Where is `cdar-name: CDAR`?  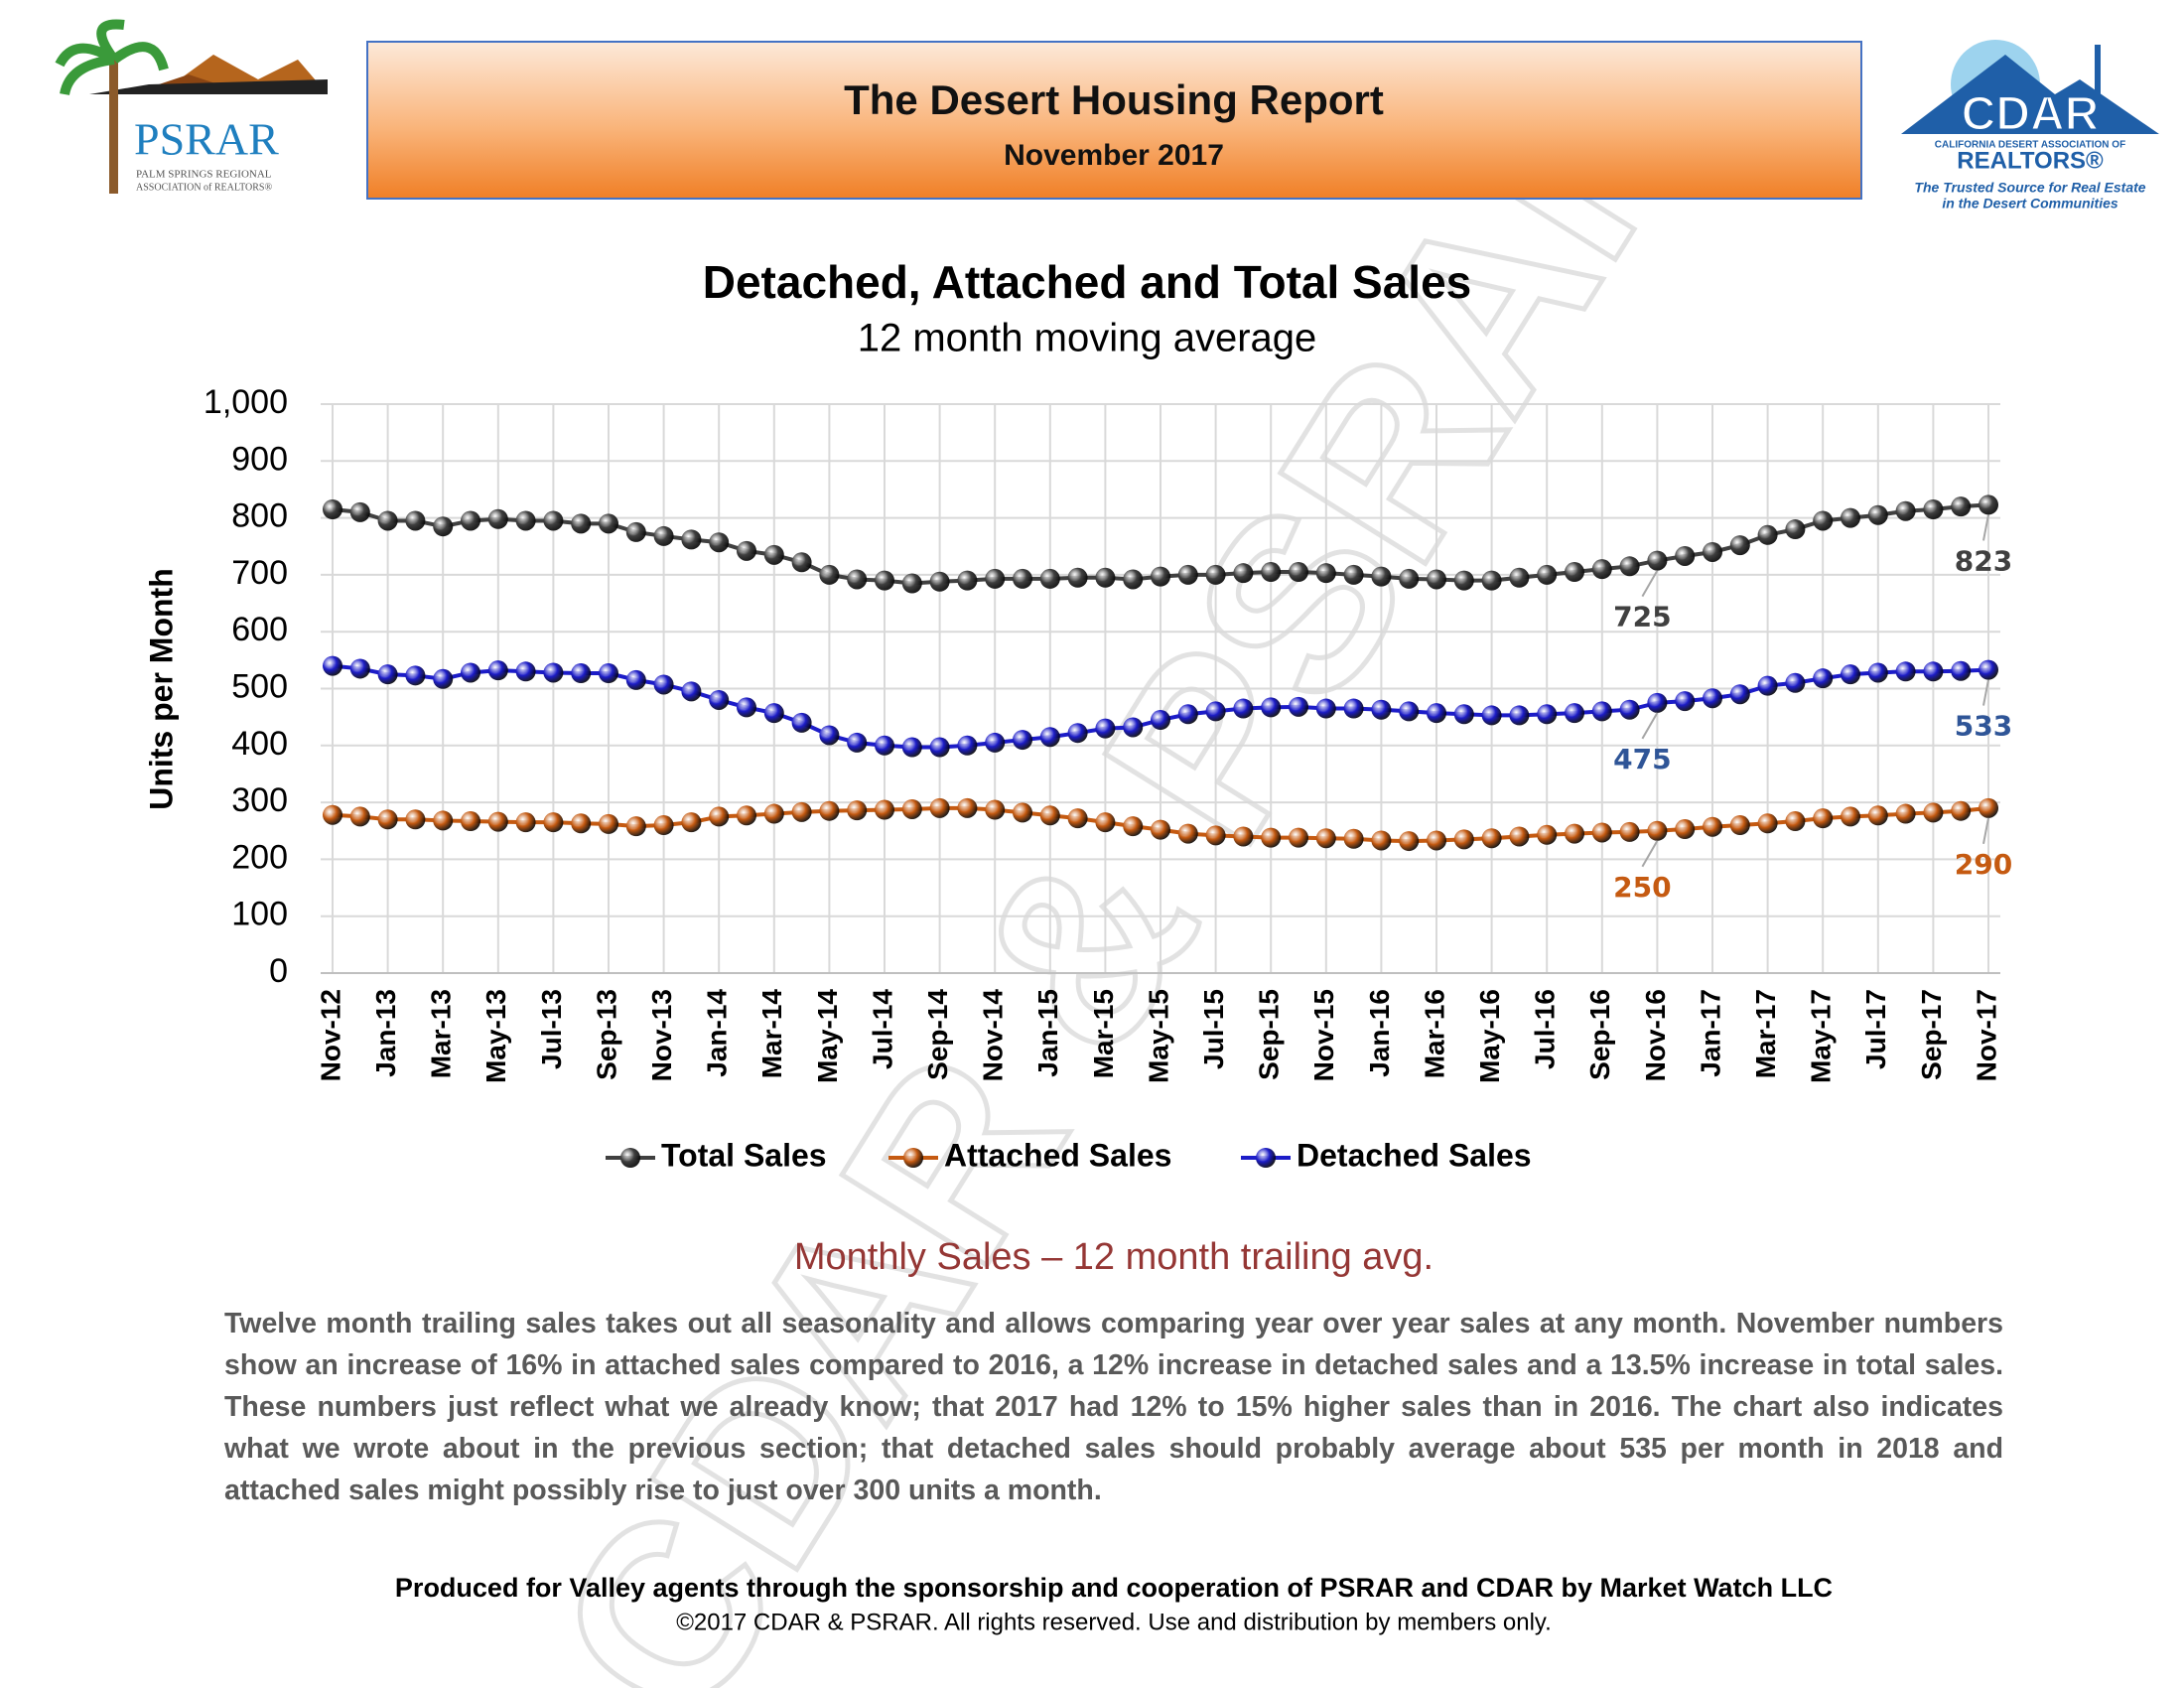 cdar-name: CDAR is located at coordinates (2031, 114).